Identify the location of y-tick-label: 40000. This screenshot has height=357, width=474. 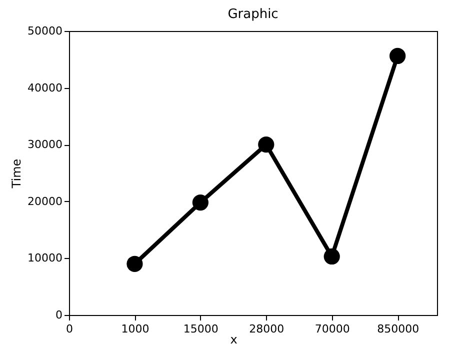
(45, 87).